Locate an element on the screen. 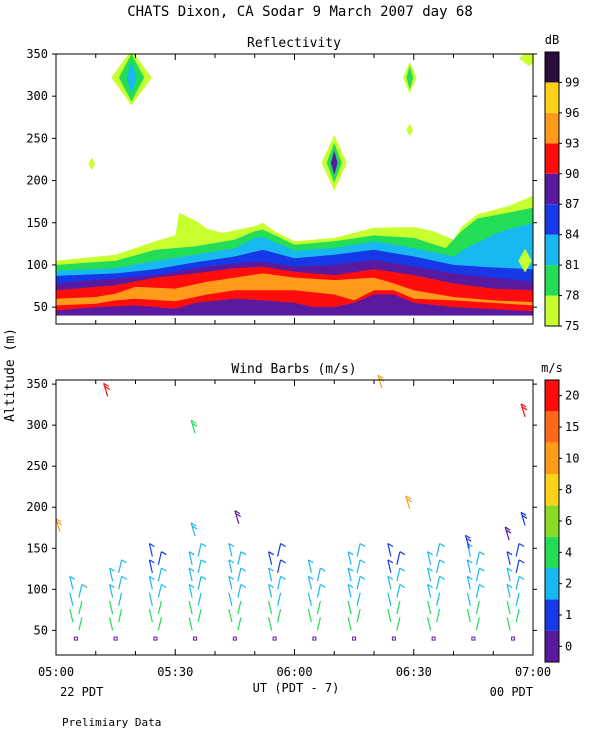 The image size is (600, 750). wind-colorbar-label: 8 is located at coordinates (568, 490).